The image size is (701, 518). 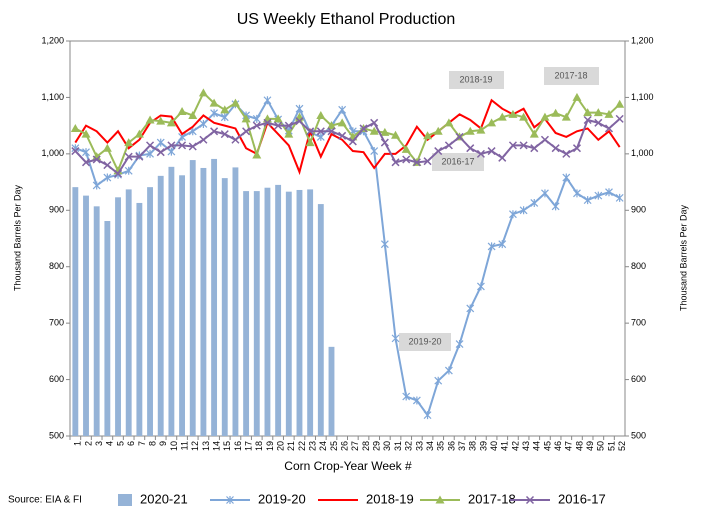 I want to click on annotation: 2018-19, so click(x=475, y=79).